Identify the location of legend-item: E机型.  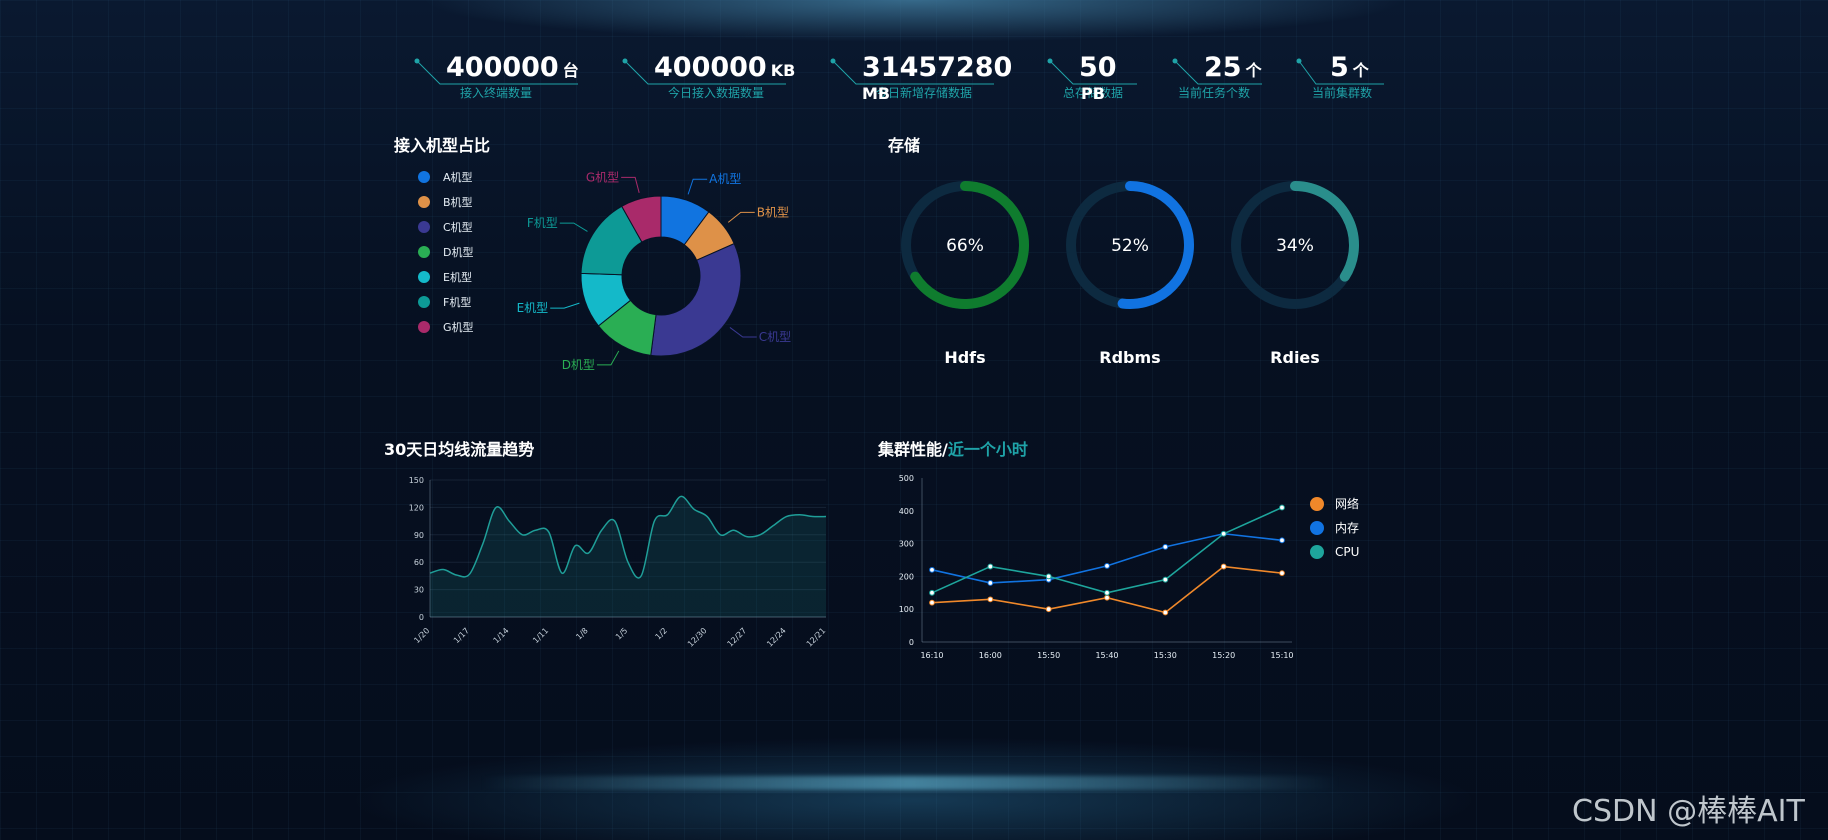
(446, 276).